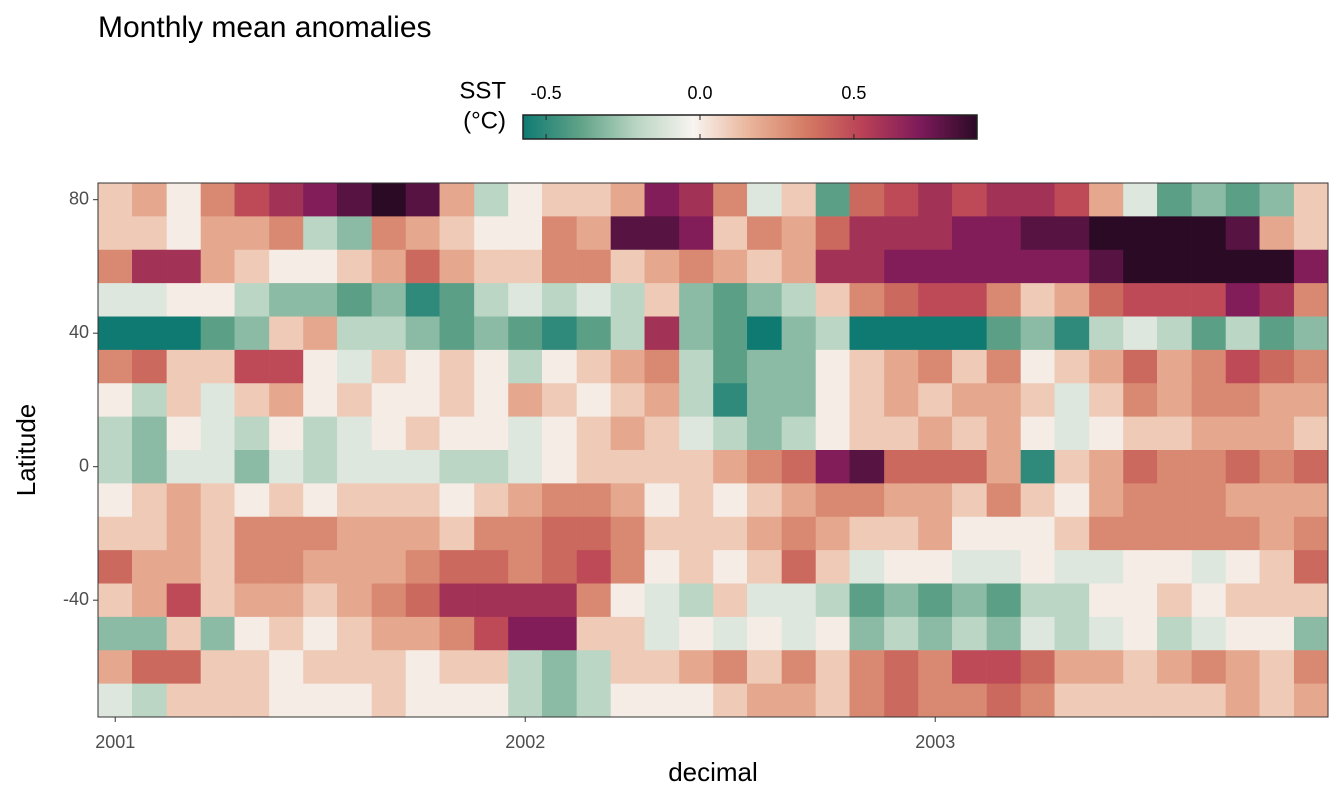 This screenshot has width=1344, height=806. What do you see at coordinates (26, 450) in the screenshot?
I see `y-axis-label: Latitude` at bounding box center [26, 450].